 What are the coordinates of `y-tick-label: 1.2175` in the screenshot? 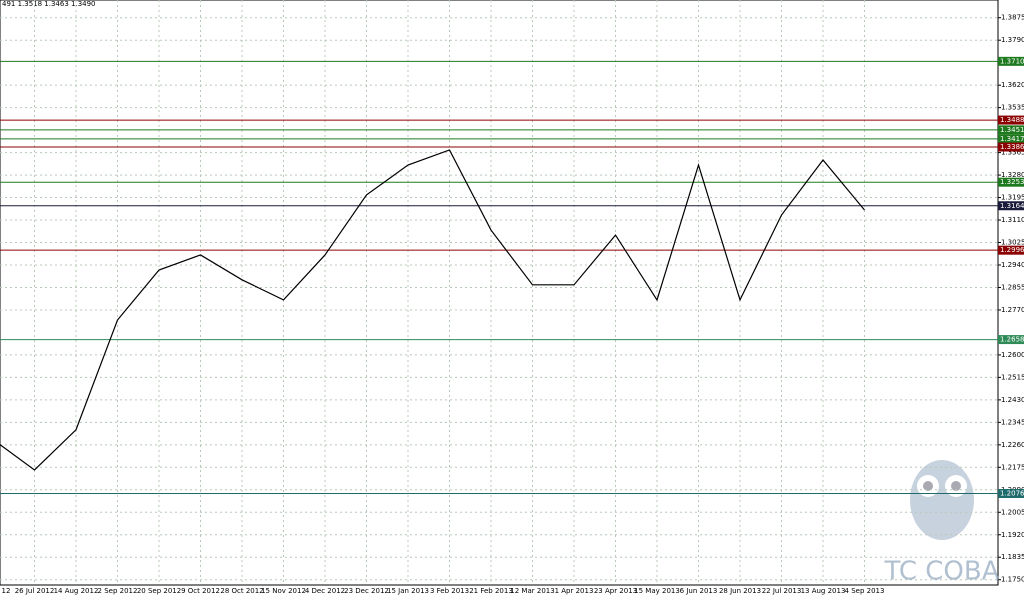 It's located at (1012, 467).